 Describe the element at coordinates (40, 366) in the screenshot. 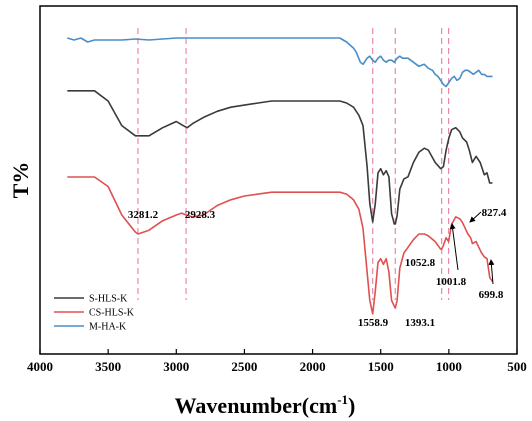

I see `x-tick-label-0: 4000` at that location.